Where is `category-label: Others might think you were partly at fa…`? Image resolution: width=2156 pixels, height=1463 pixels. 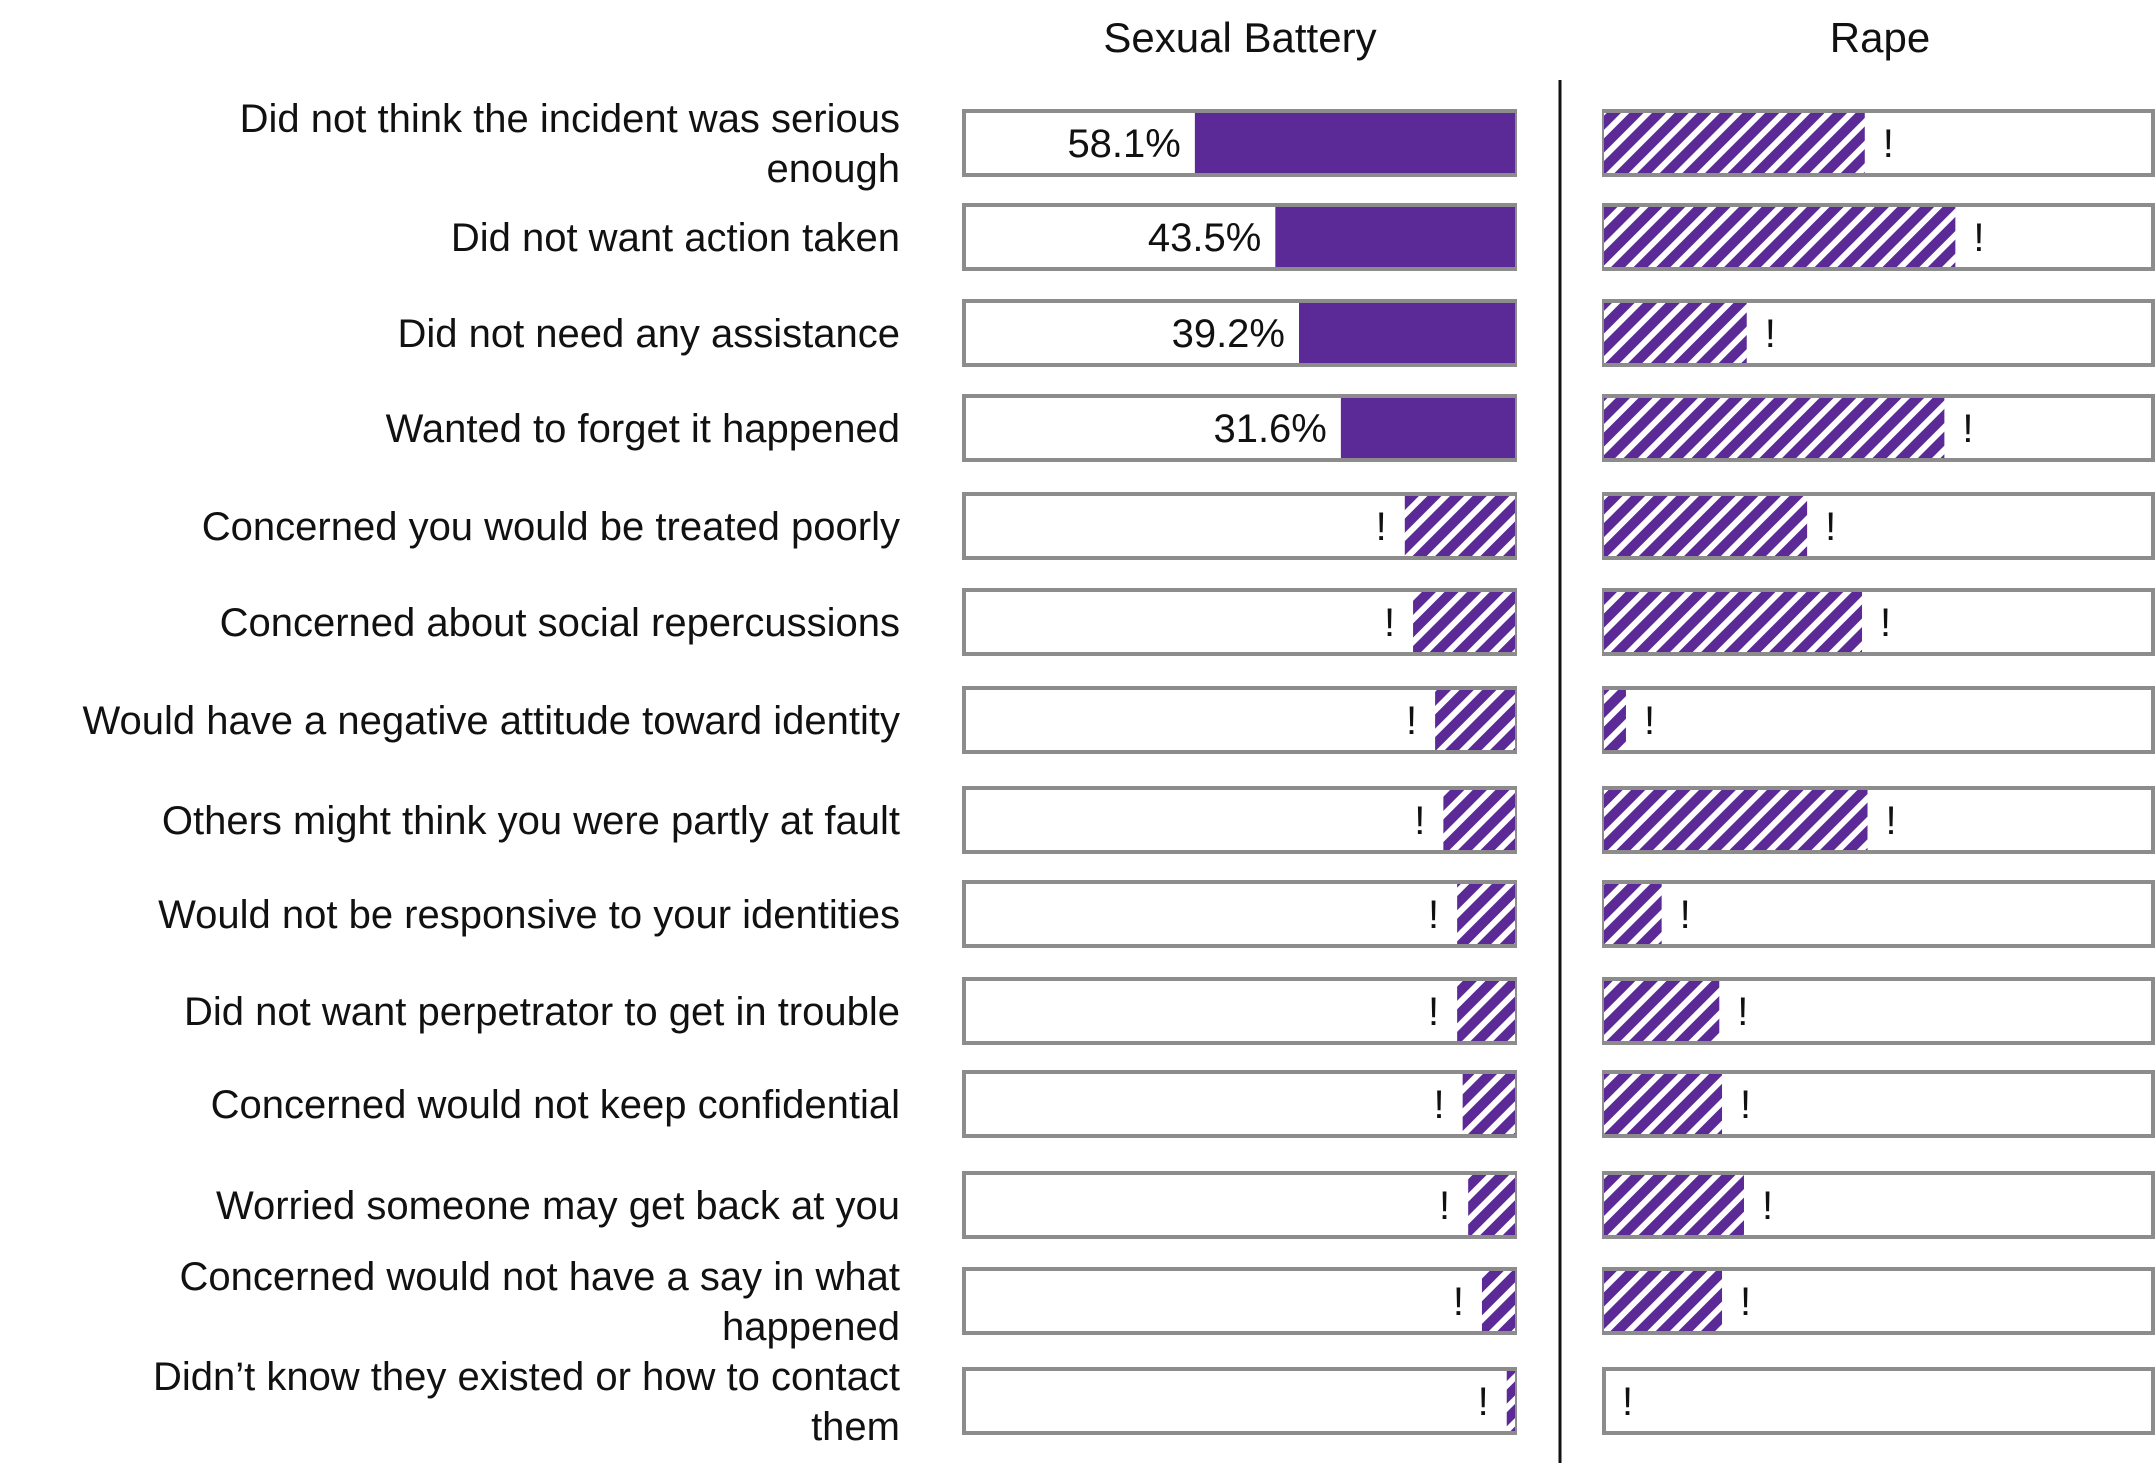
category-label: Others might think you were partly at fa… is located at coordinates (531, 821).